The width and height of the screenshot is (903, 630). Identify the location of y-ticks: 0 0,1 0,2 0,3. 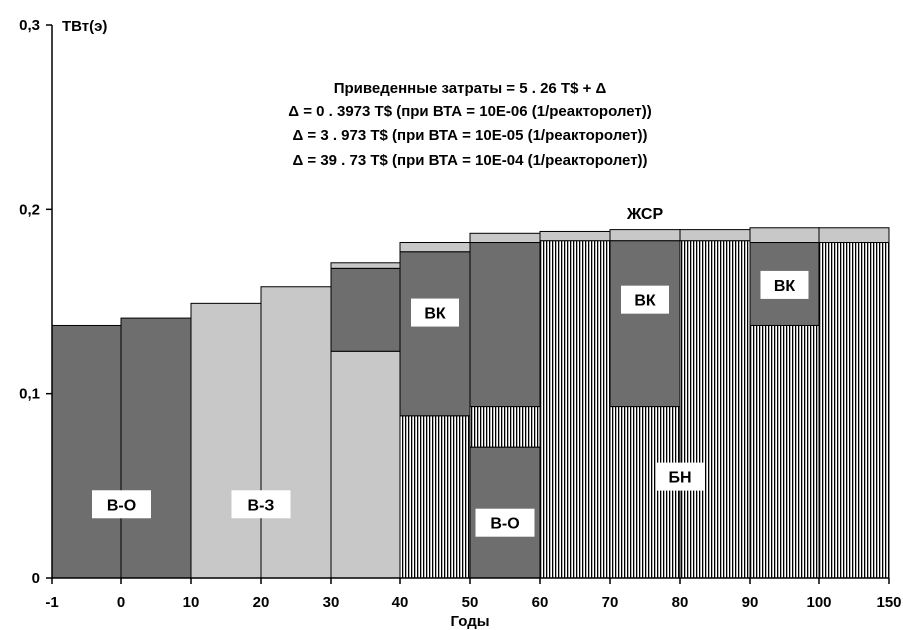
(35, 302).